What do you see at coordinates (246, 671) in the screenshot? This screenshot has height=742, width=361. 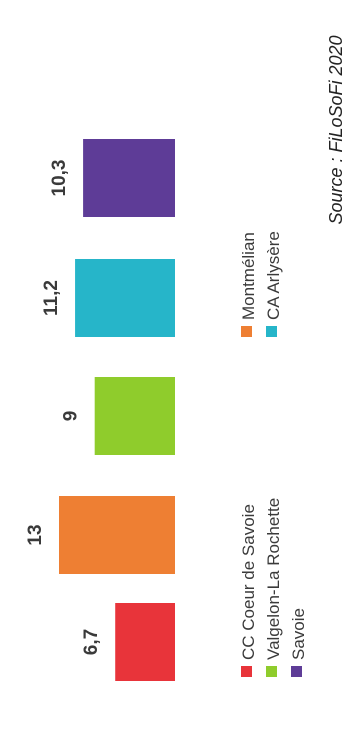 I see `legend-swatch-cc-coeur-de-savoie` at bounding box center [246, 671].